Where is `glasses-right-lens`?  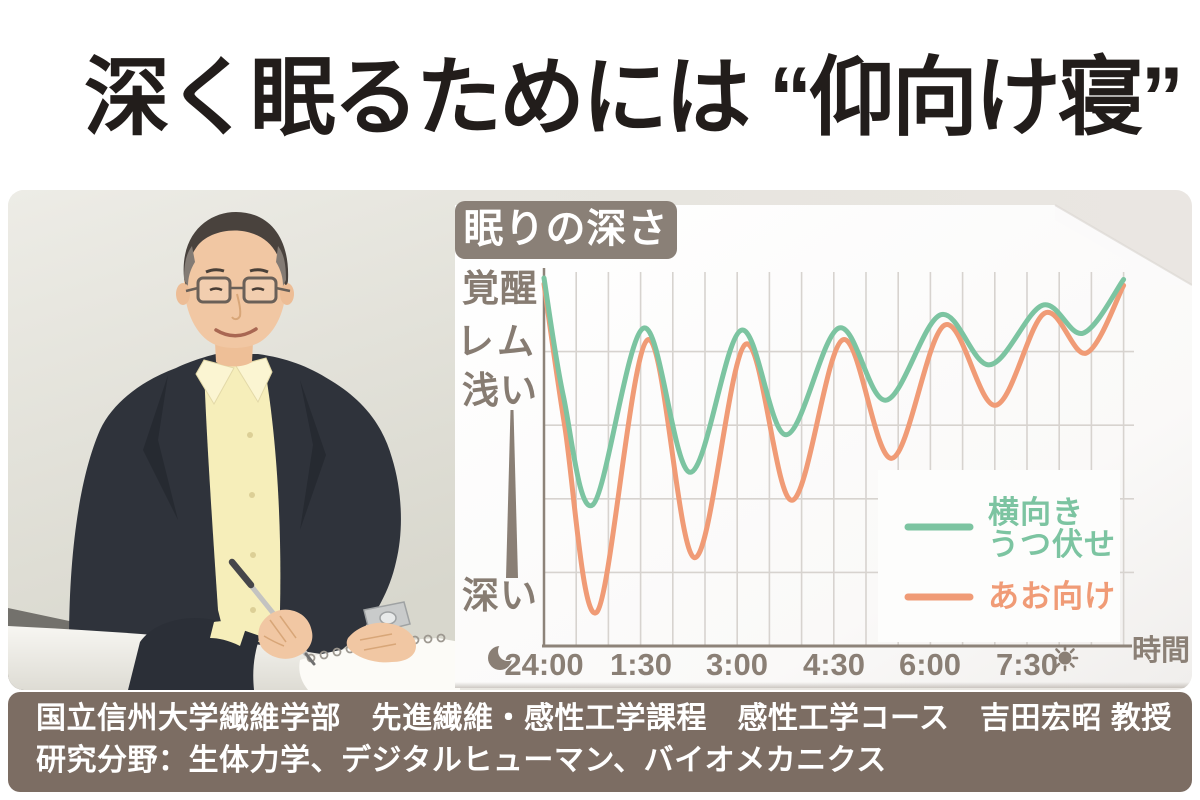 glasses-right-lens is located at coordinates (260, 290).